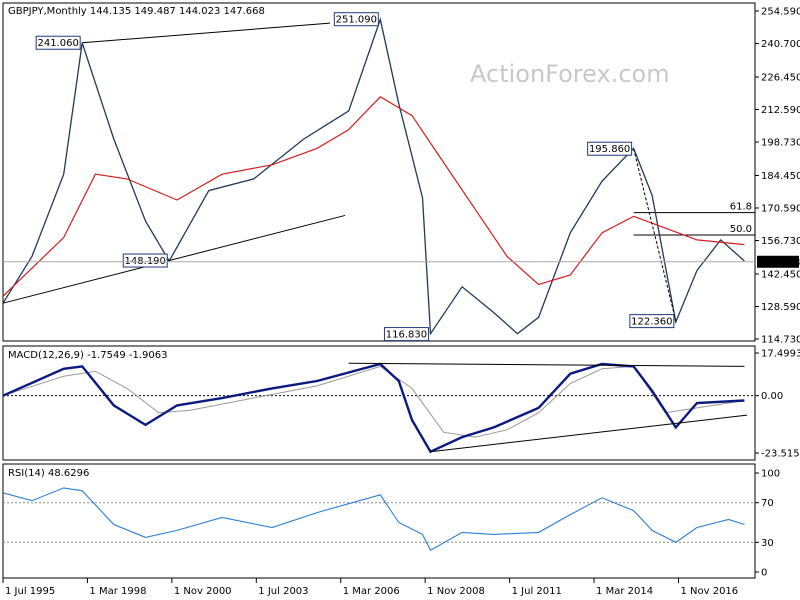 The width and height of the screenshot is (800, 600). What do you see at coordinates (117, 591) in the screenshot?
I see `x-tick-label: 1 Mar 1998` at bounding box center [117, 591].